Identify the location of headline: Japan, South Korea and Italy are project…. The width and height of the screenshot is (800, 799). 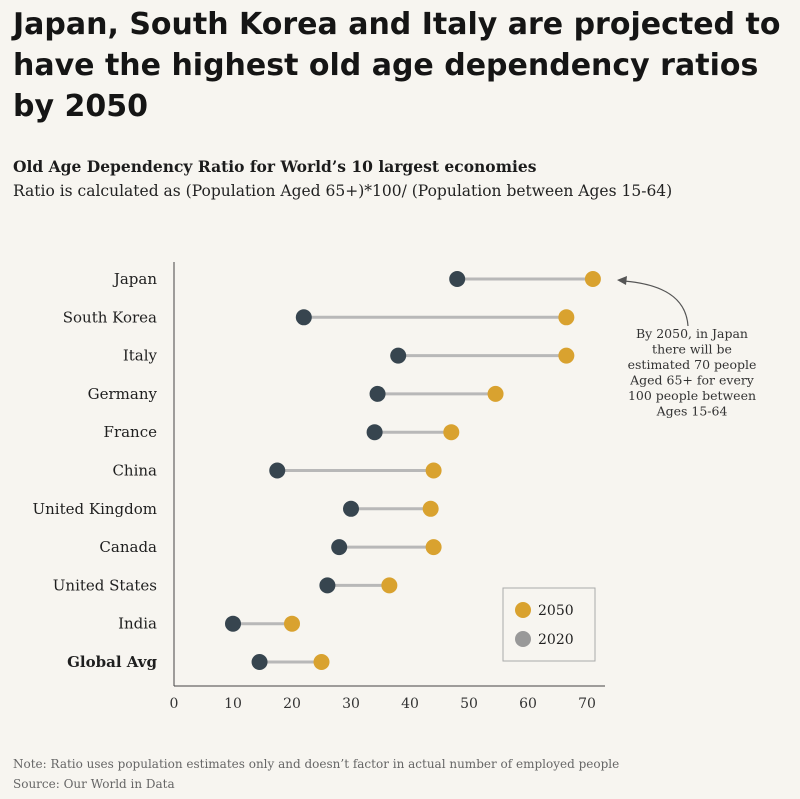
(397, 65).